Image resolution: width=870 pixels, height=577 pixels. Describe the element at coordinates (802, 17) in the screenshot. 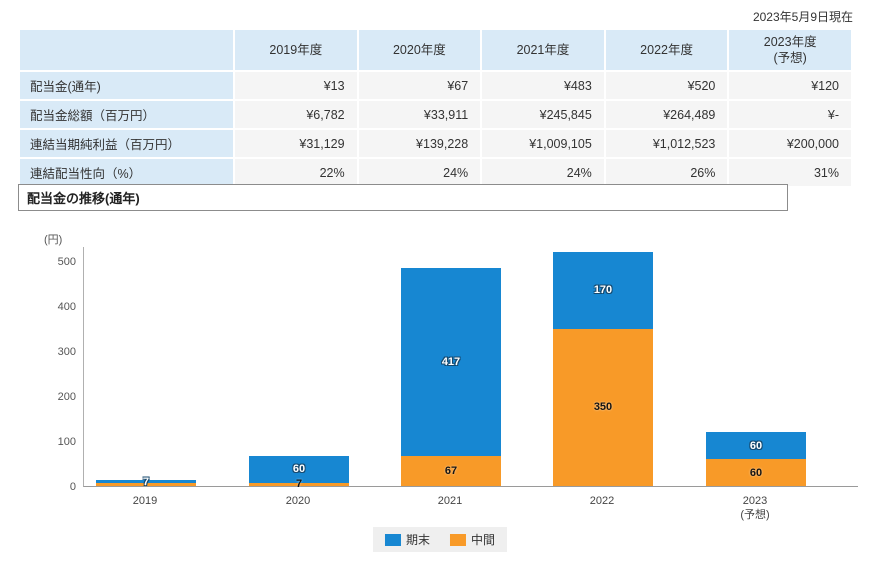

I see `as-of-date: 2023年5月9日現在` at that location.